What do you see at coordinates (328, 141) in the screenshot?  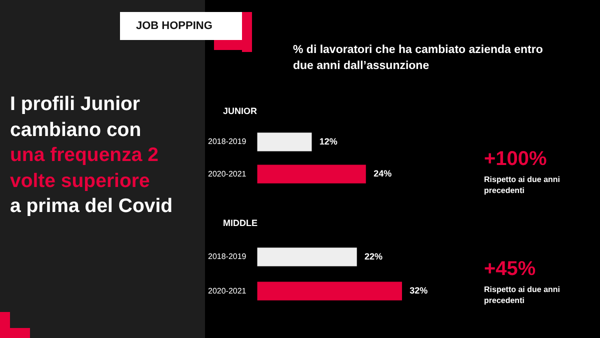 I see `data-label: 12%` at bounding box center [328, 141].